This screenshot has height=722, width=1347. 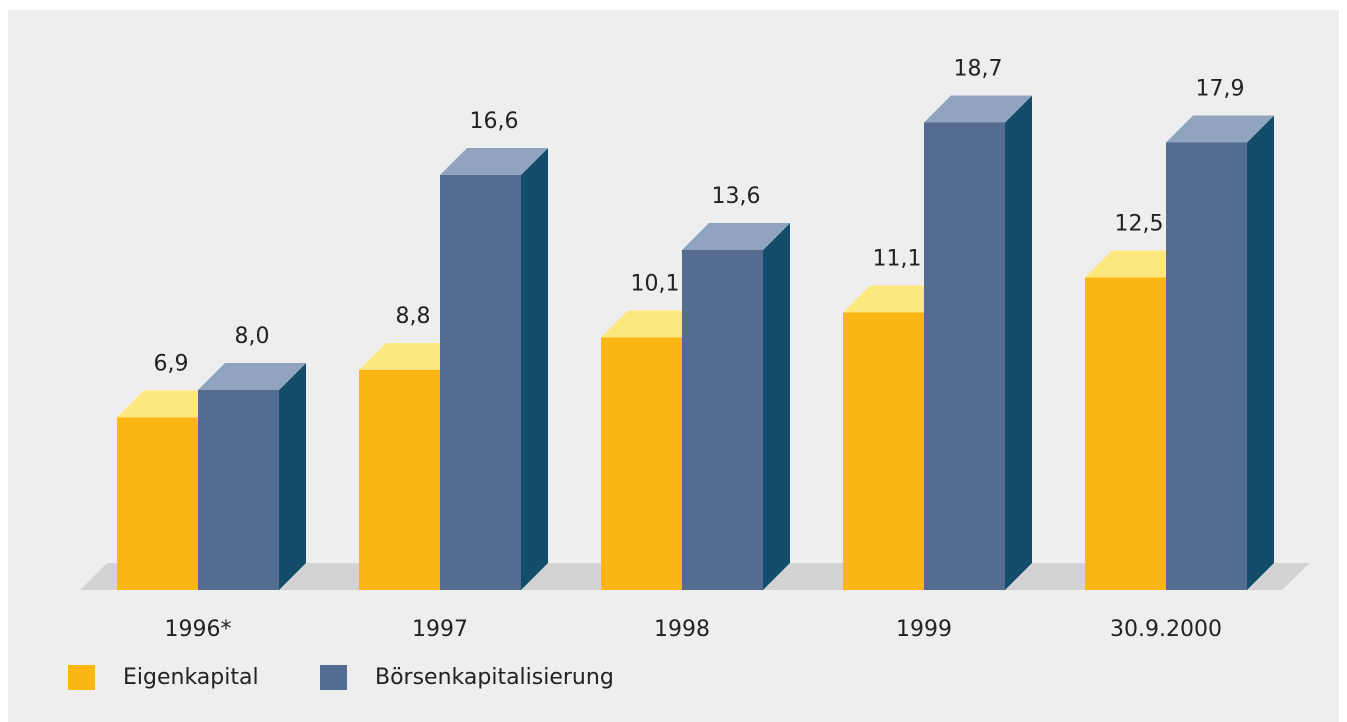 I want to click on value-label: 6,9, so click(x=171, y=364).